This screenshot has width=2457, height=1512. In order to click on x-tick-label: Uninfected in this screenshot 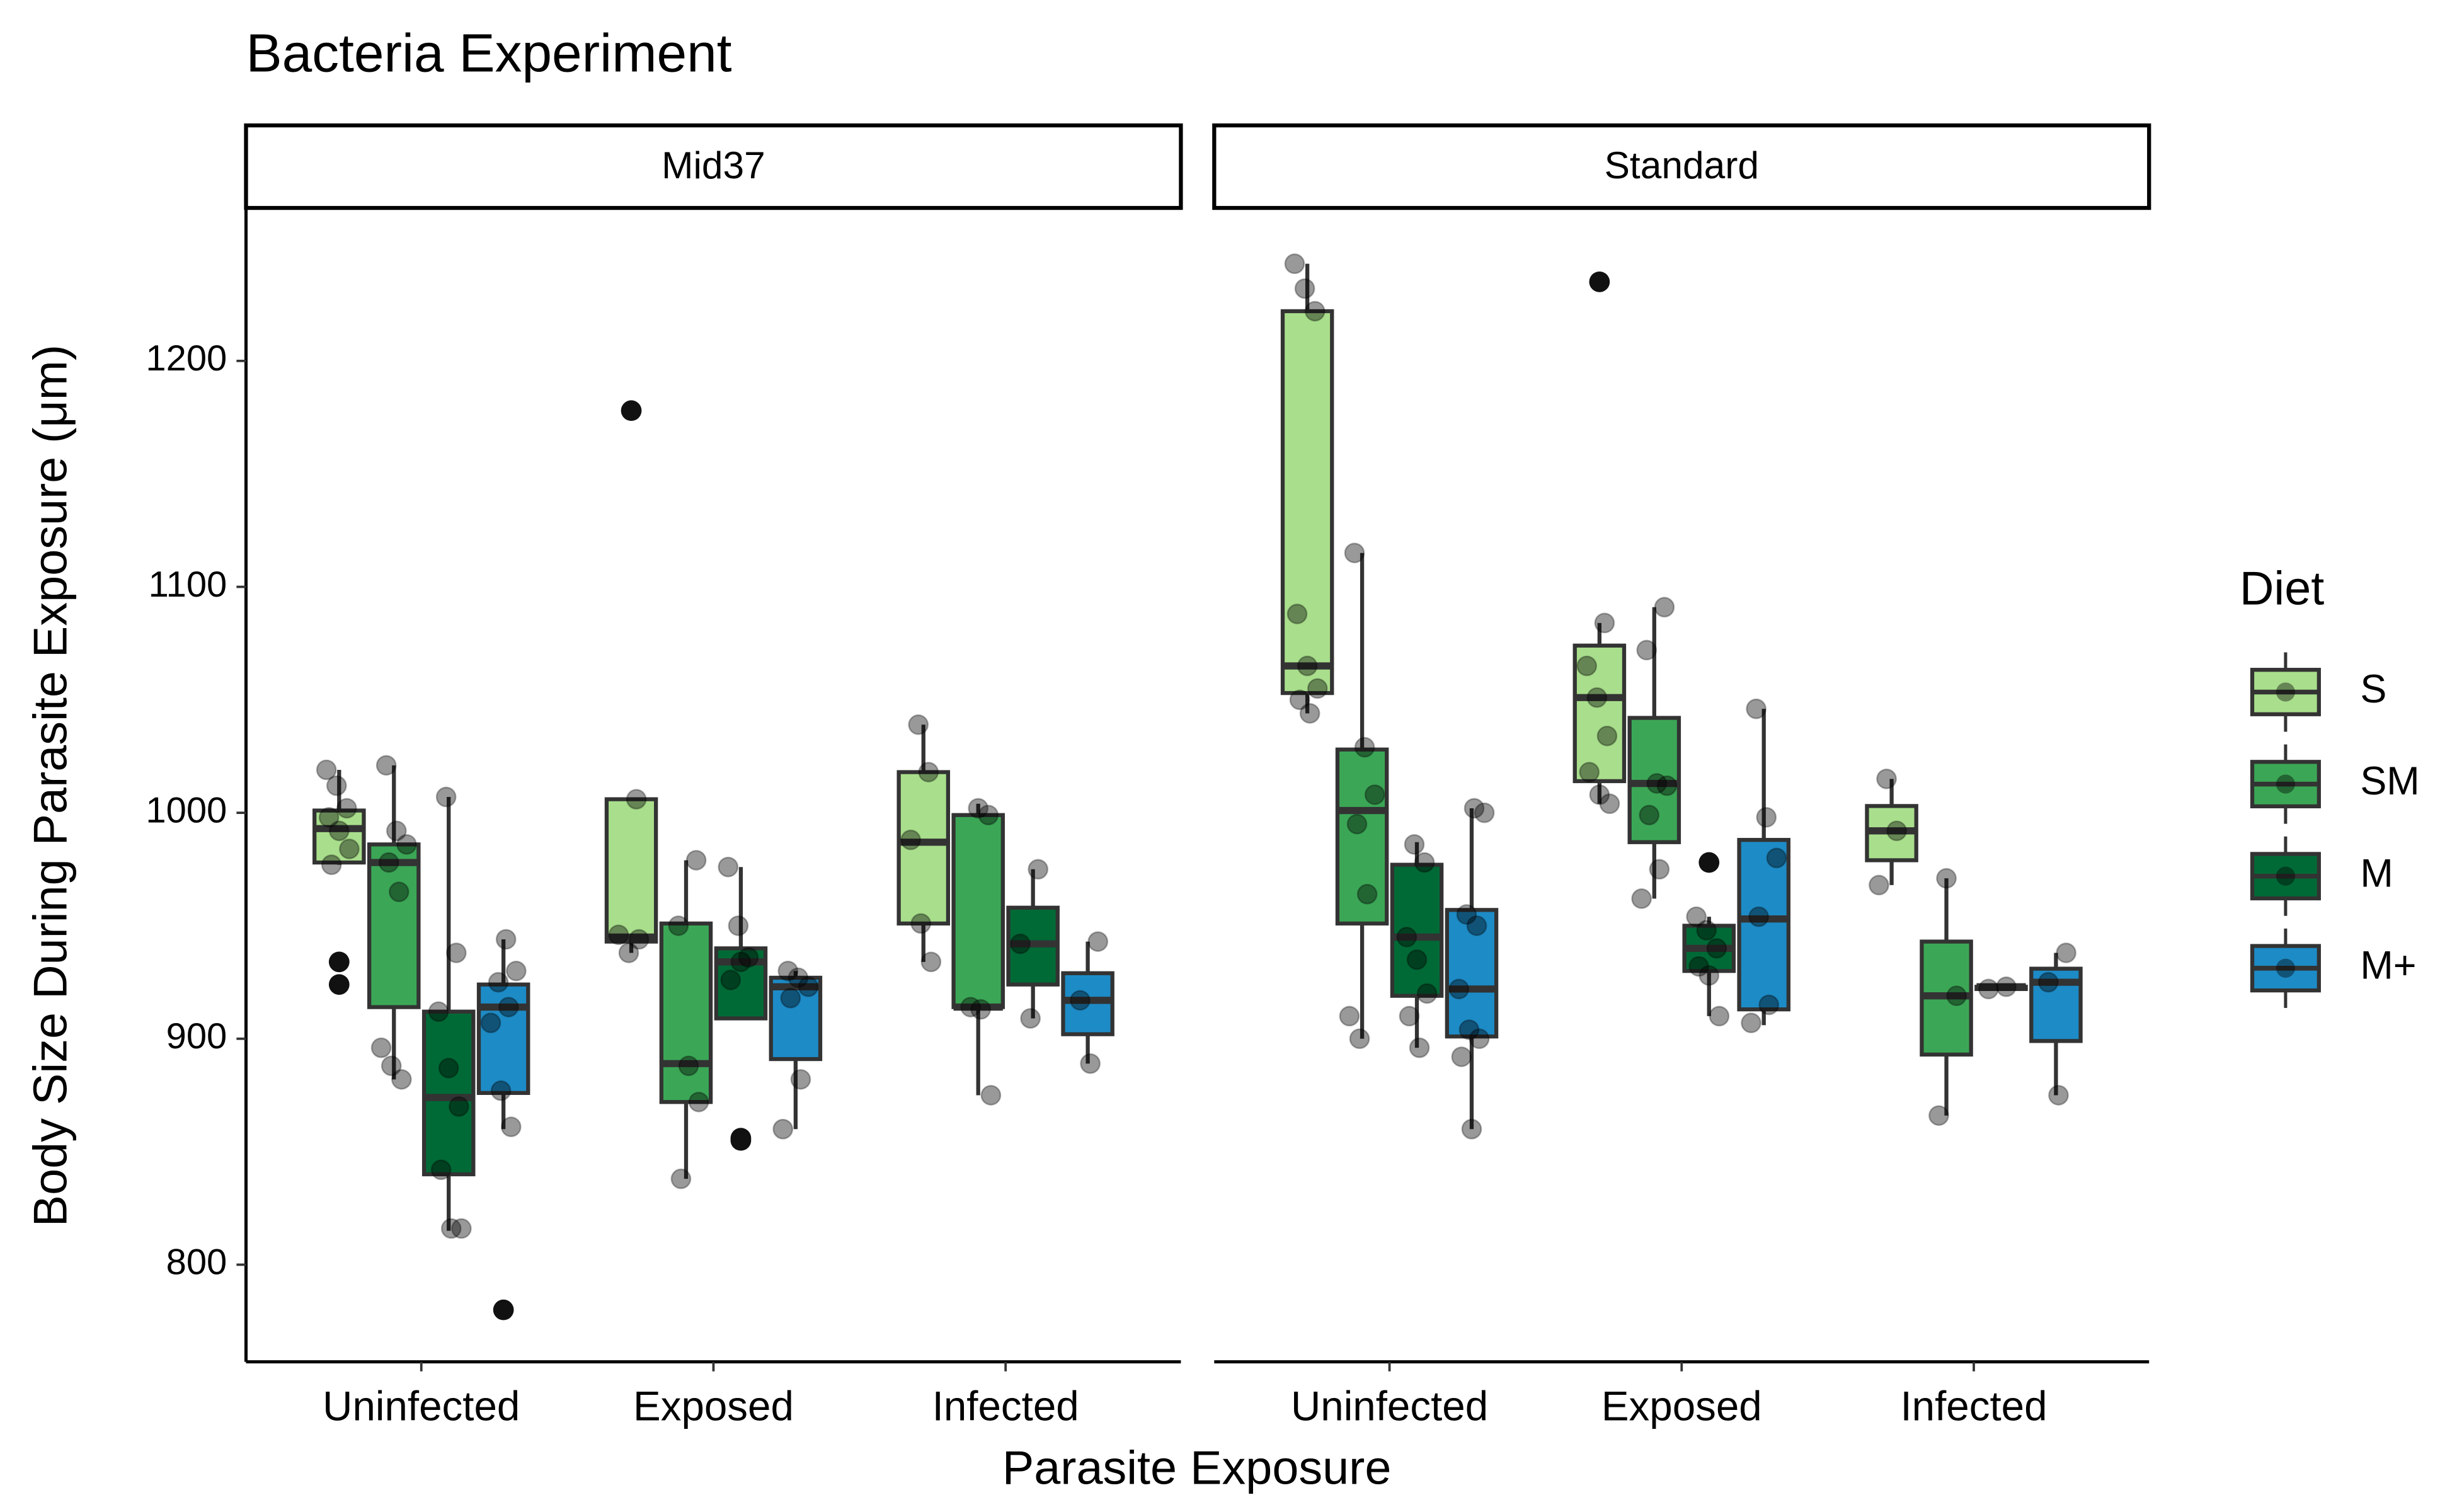, I will do `click(421, 1406)`.